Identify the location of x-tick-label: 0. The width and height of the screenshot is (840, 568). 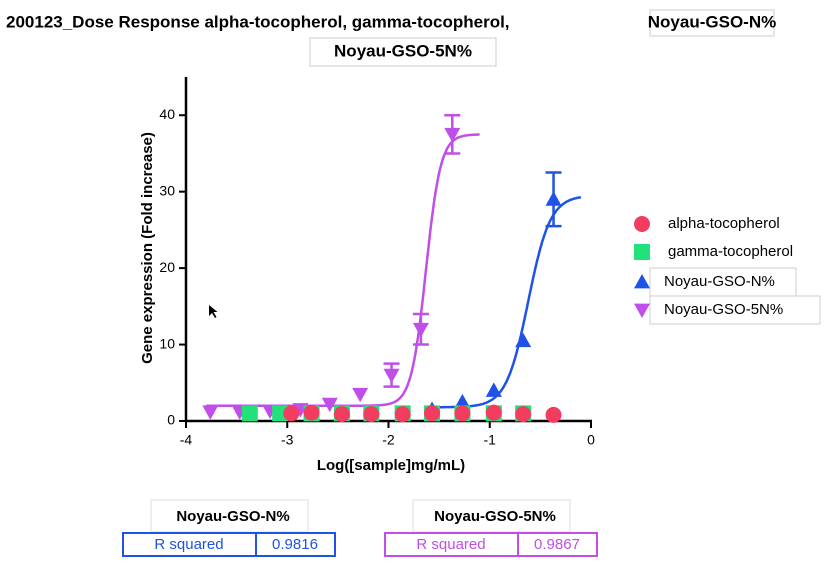
(591, 440).